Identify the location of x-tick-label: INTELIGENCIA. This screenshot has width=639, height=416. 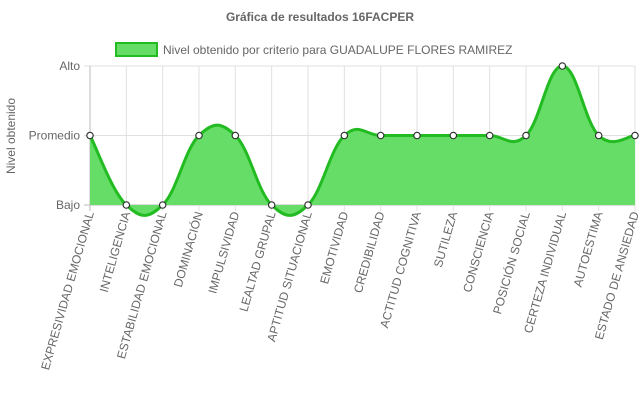
(115, 252).